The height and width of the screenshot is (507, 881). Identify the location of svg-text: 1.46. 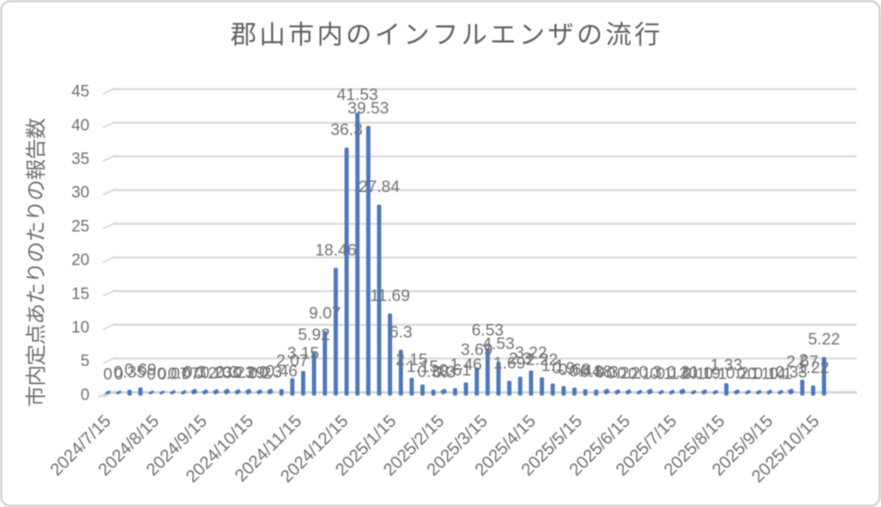
(466, 365).